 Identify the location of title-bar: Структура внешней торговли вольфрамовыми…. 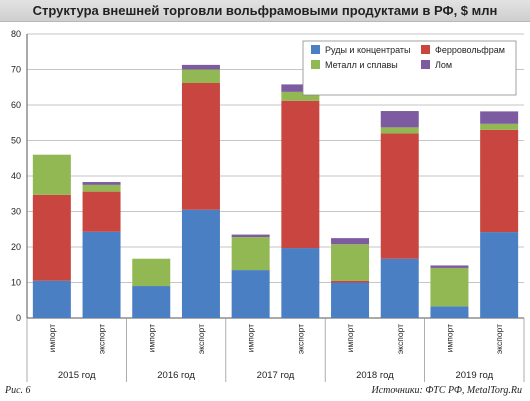
(265, 11).